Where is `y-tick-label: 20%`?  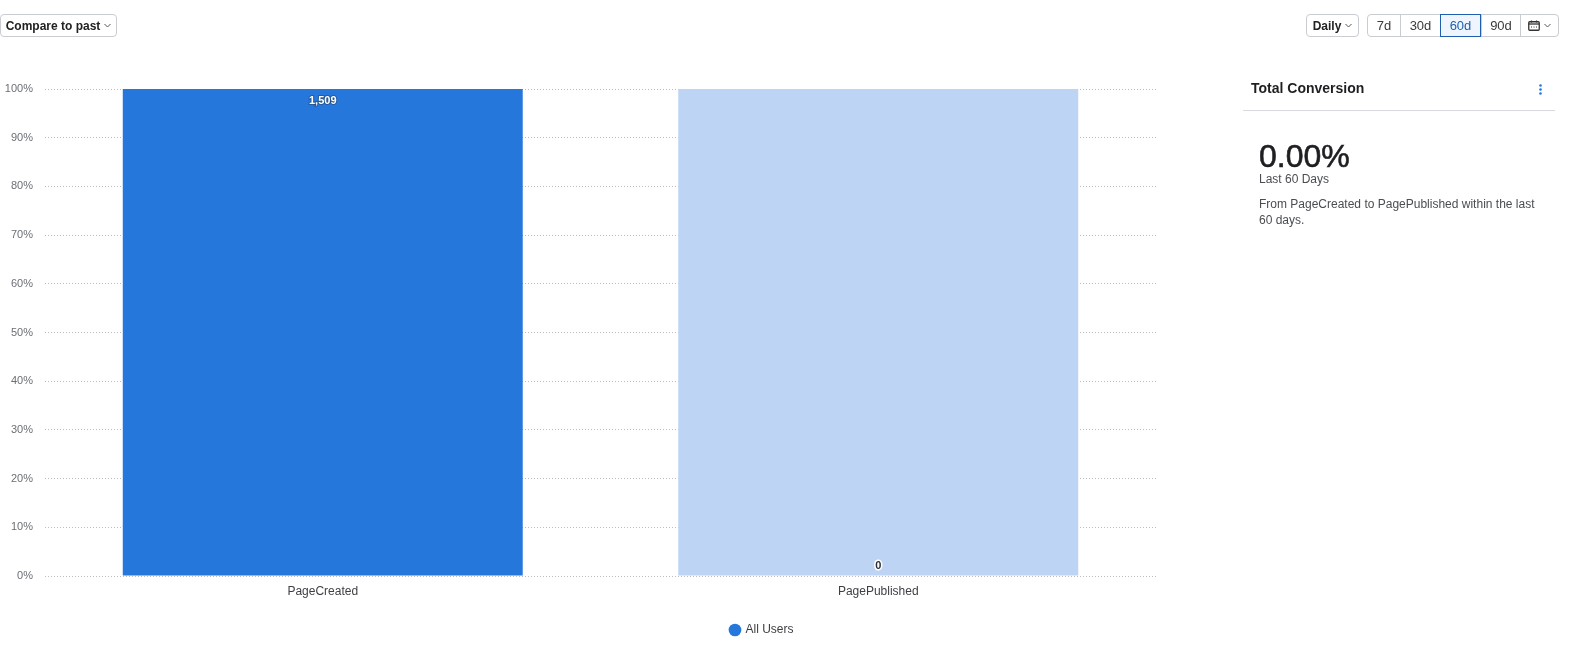 y-tick-label: 20% is located at coordinates (22, 477).